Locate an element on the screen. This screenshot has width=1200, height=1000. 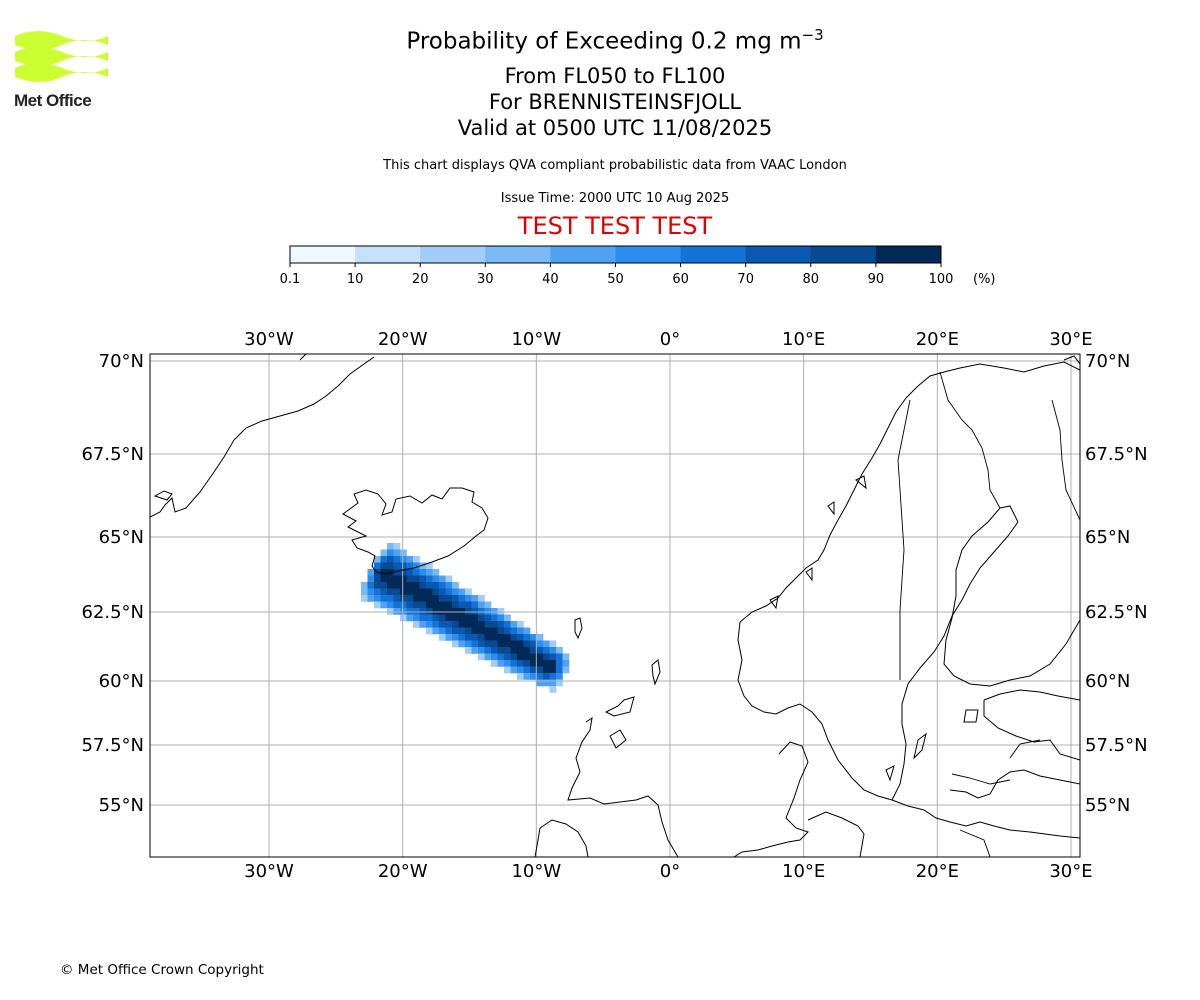
colorbar-unit: (%) is located at coordinates (984, 279).